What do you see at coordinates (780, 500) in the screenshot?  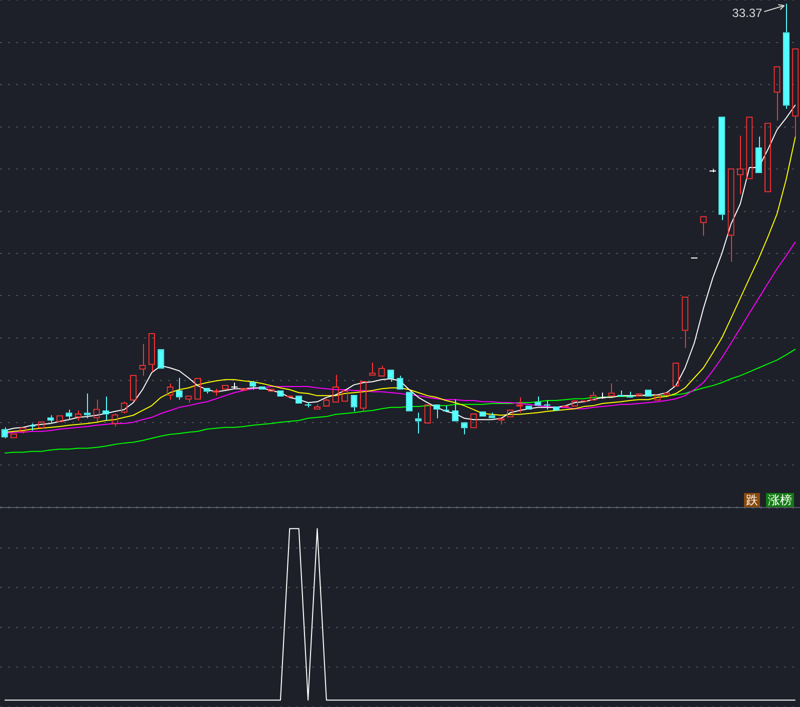 I see `text: 涨榜` at bounding box center [780, 500].